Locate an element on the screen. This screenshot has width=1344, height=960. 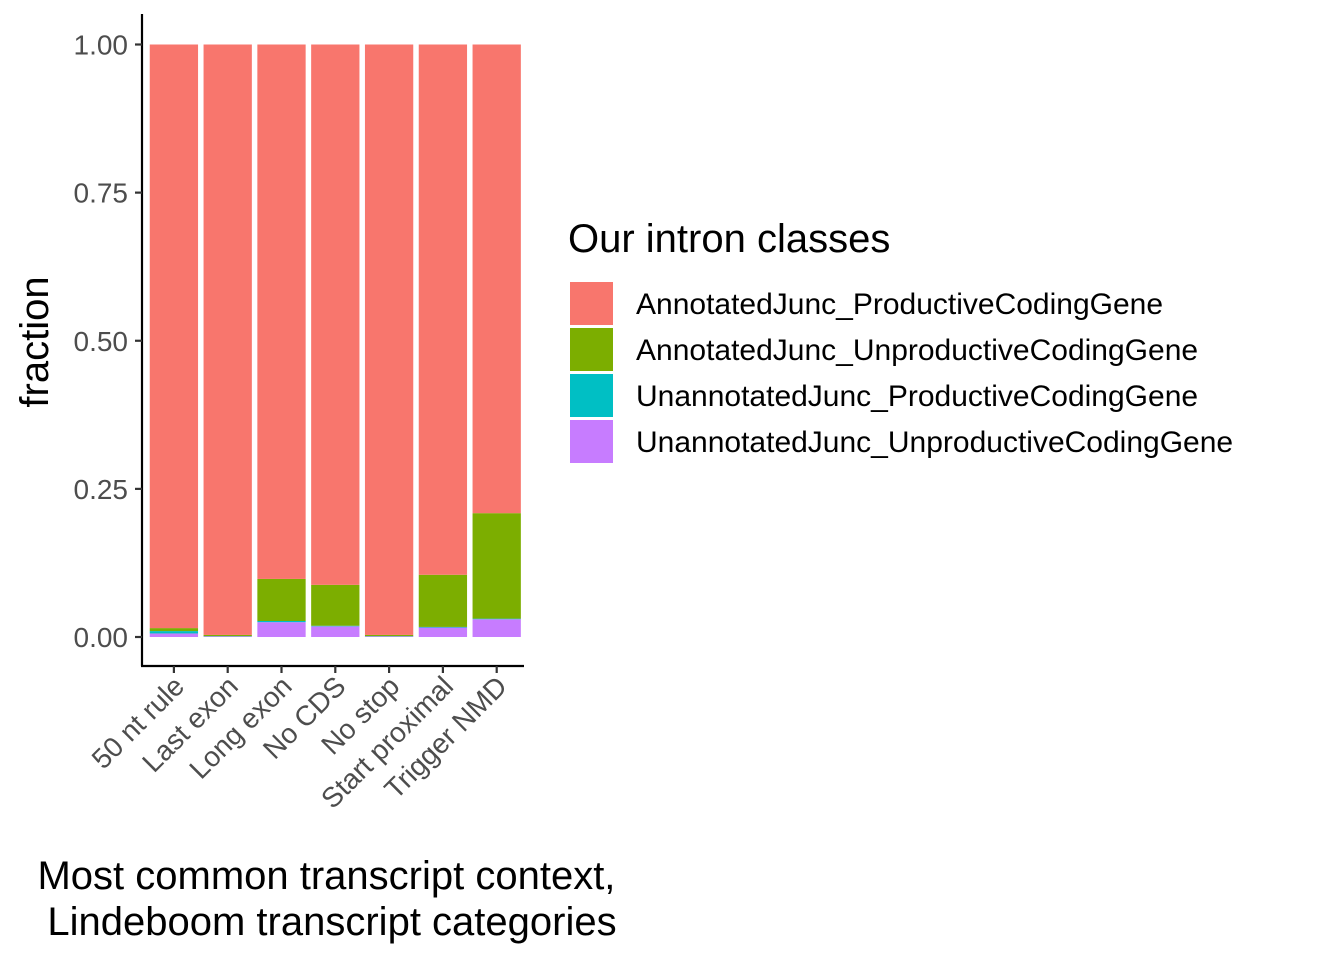
bar-segment-50-nt-rule-unannotatedjunc-productivecodinggene is located at coordinates (174, 632).